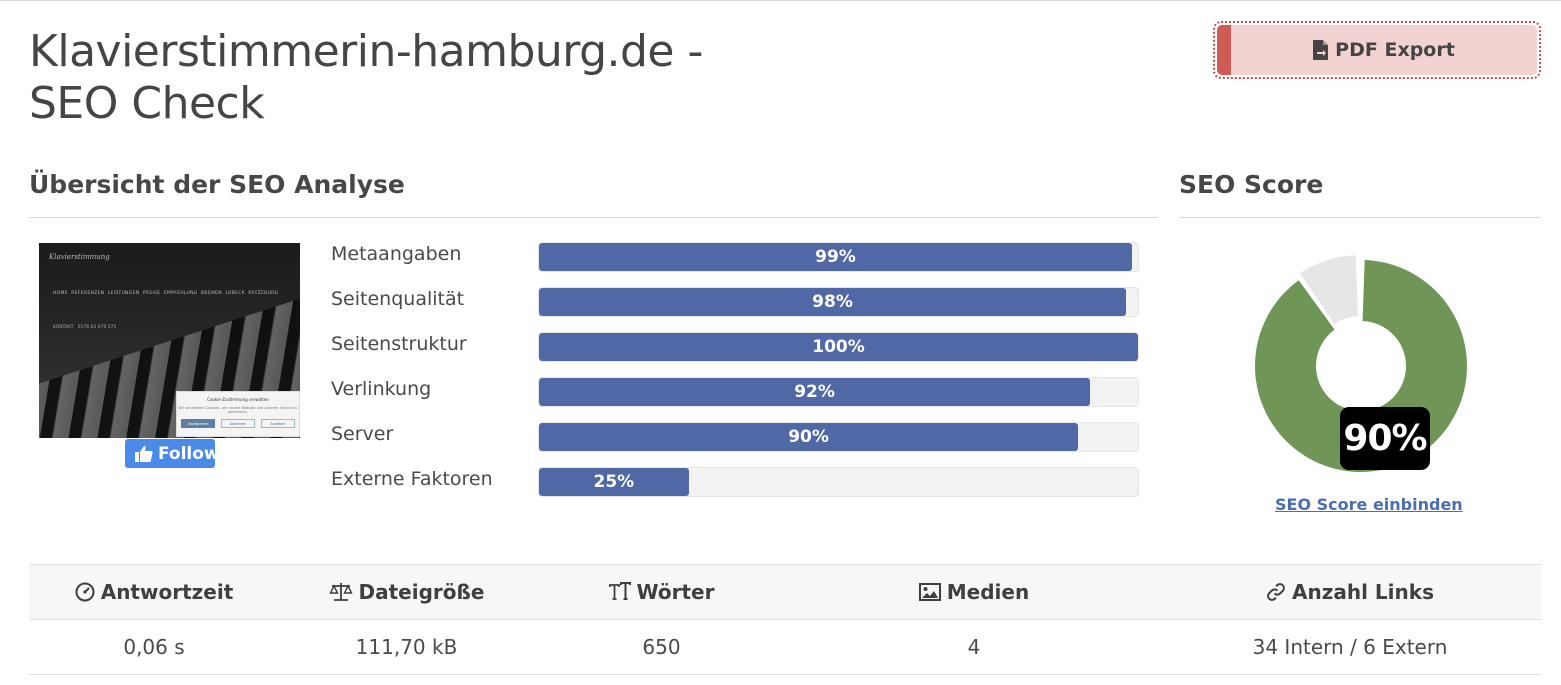 This screenshot has width=1561, height=685. I want to click on metric-label-verlinkung: Verlinkung, so click(381, 389).